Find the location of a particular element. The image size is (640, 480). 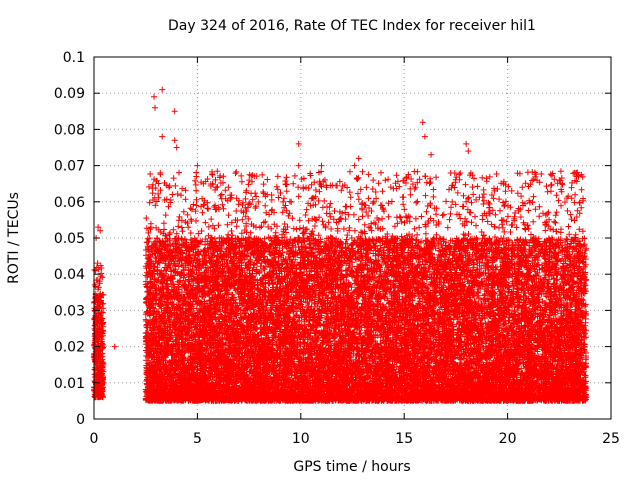

y-tick-label: 0.09 is located at coordinates (69, 94).